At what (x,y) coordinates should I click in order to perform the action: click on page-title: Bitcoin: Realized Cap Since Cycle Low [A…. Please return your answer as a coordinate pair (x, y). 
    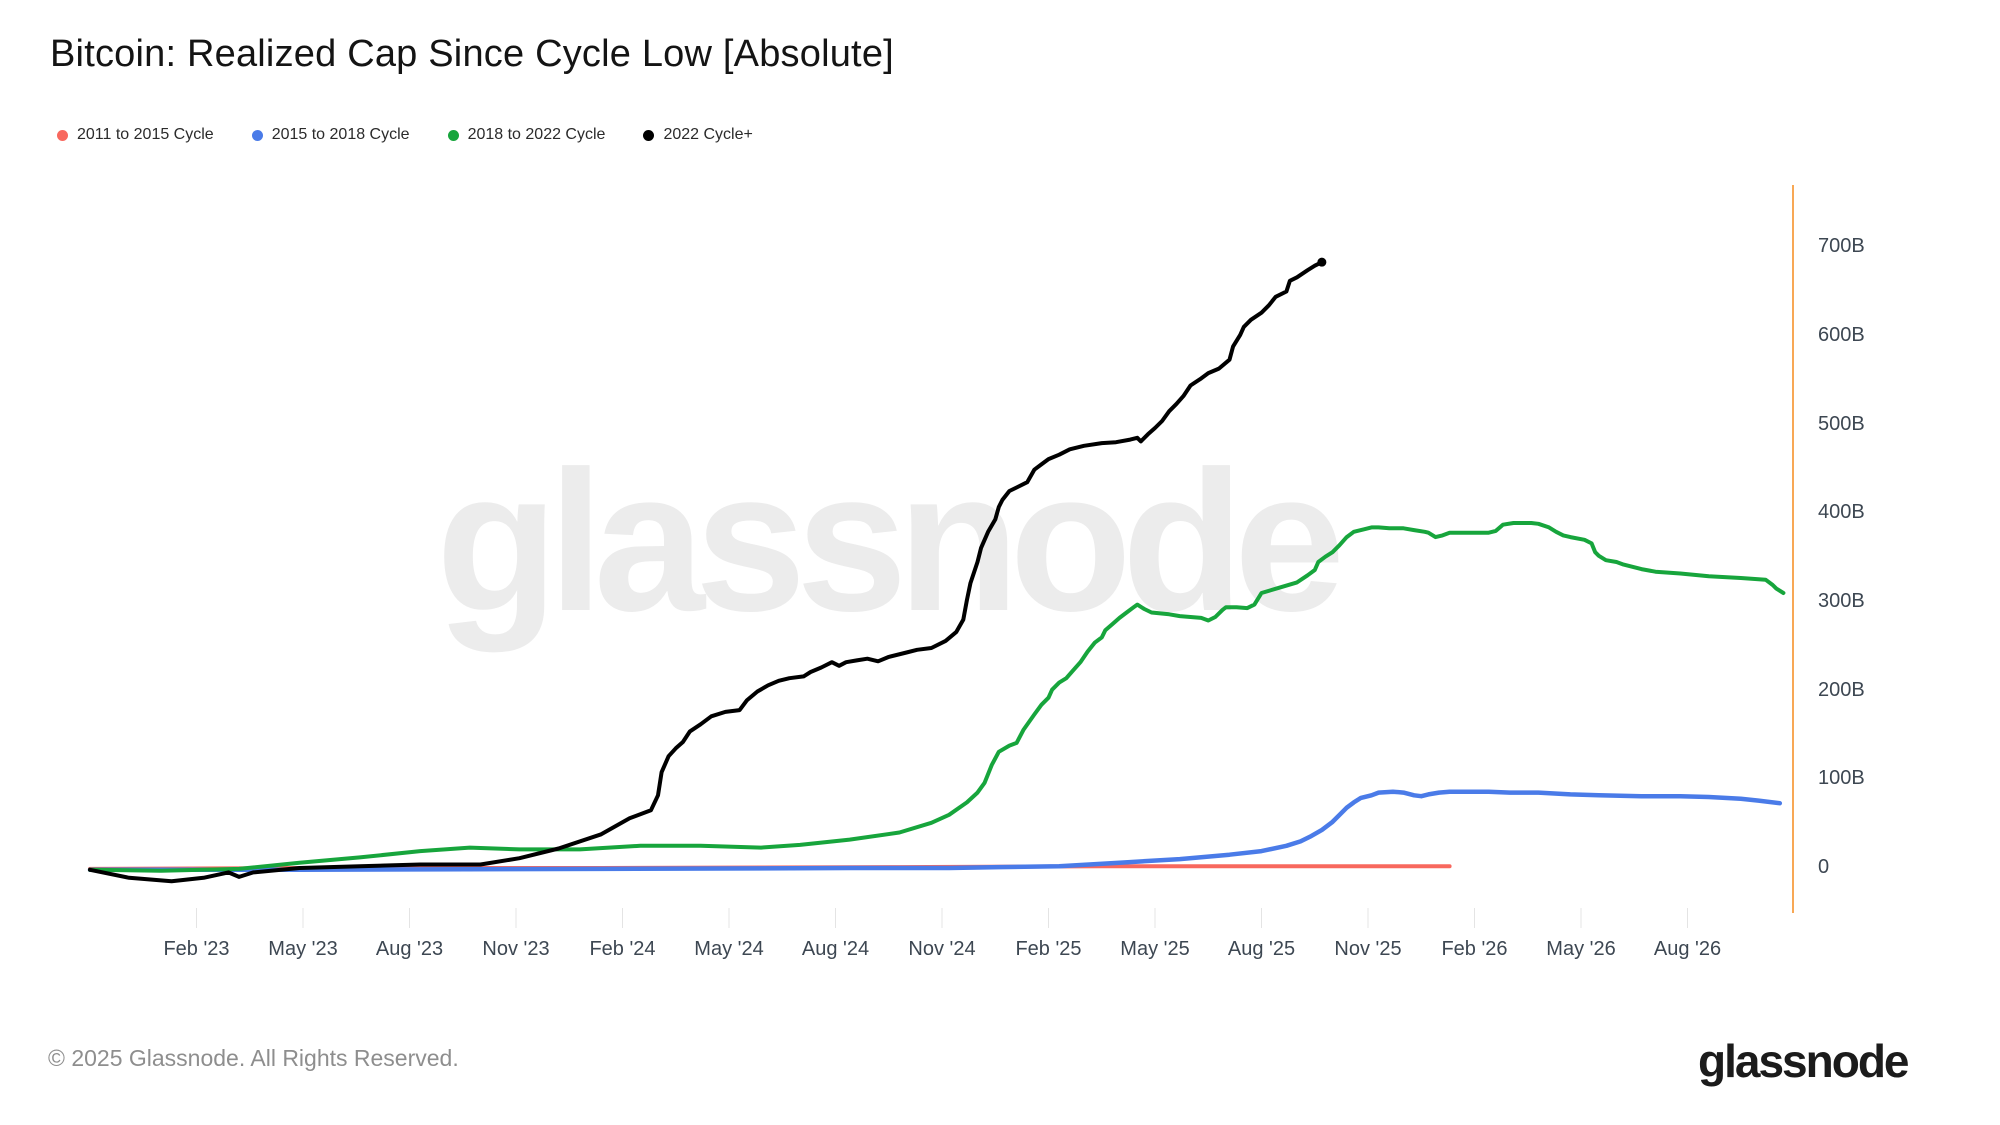
    Looking at the image, I should click on (472, 54).